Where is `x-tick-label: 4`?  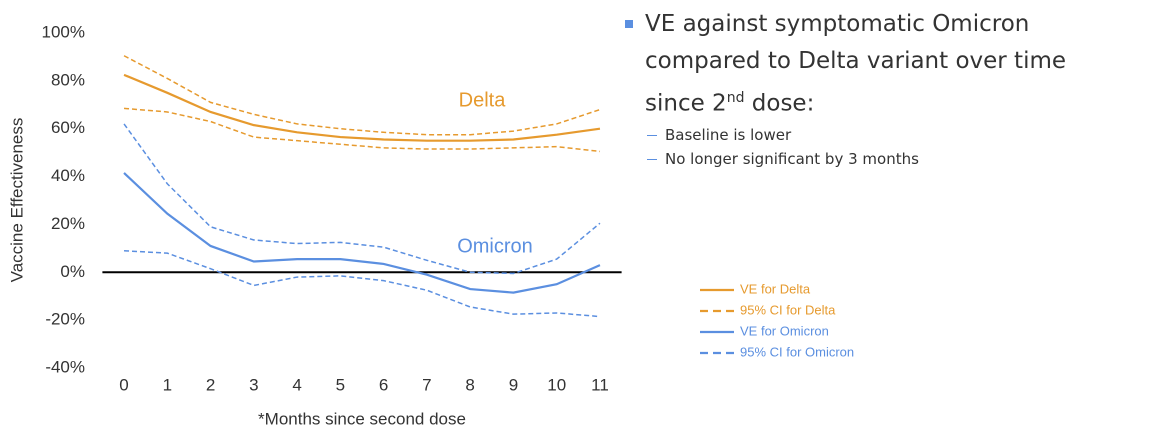
x-tick-label: 4 is located at coordinates (296, 384).